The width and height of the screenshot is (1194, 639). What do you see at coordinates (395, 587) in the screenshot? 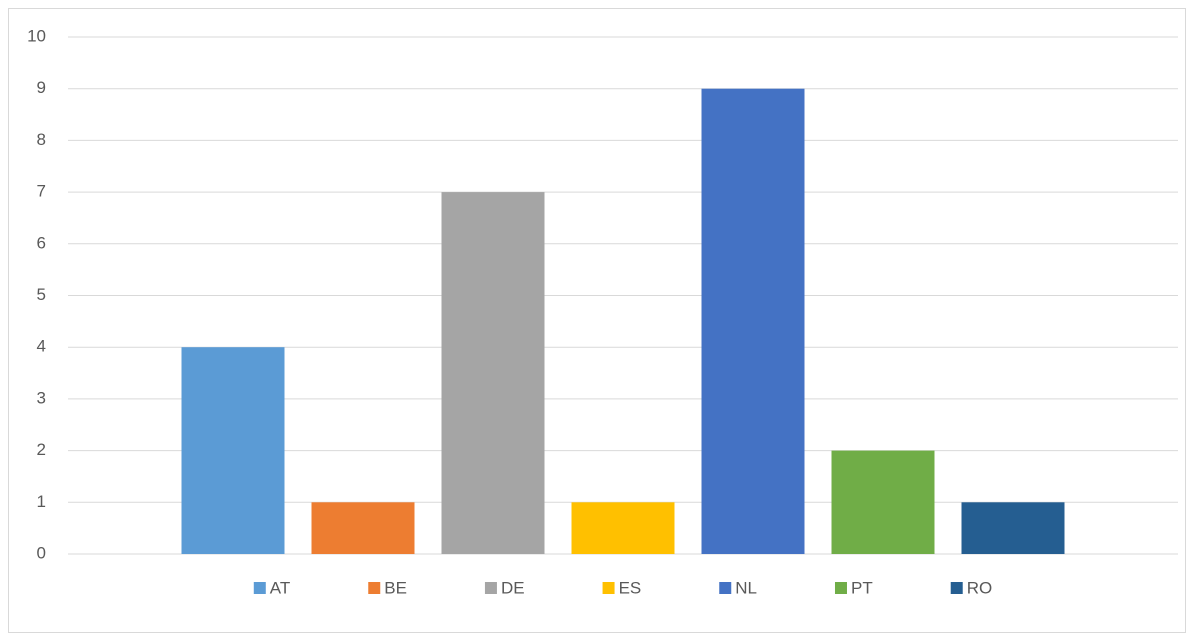
I see `legend-label: BE` at bounding box center [395, 587].